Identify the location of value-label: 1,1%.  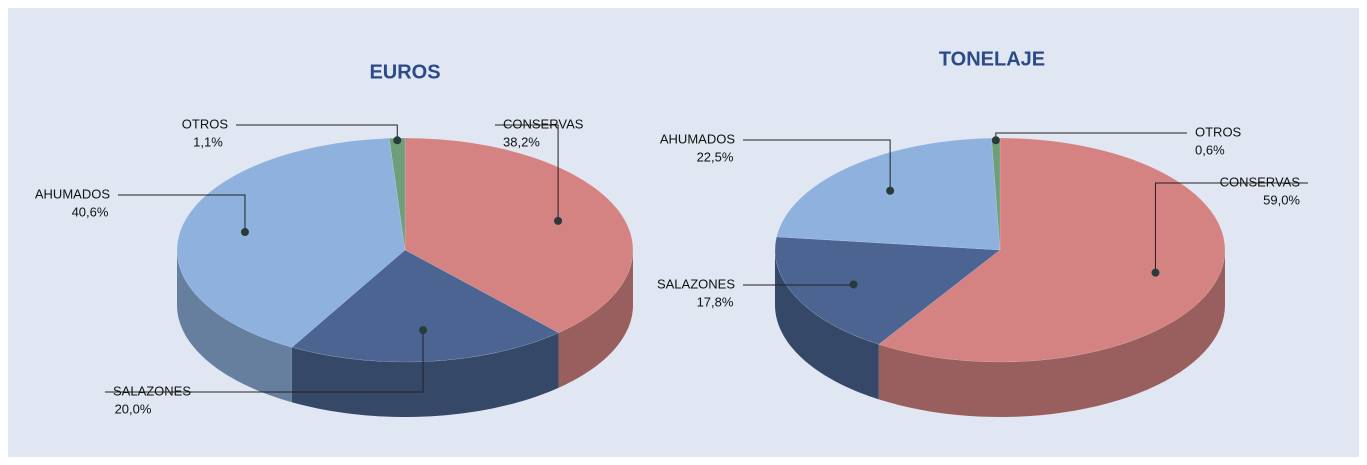
(208, 141).